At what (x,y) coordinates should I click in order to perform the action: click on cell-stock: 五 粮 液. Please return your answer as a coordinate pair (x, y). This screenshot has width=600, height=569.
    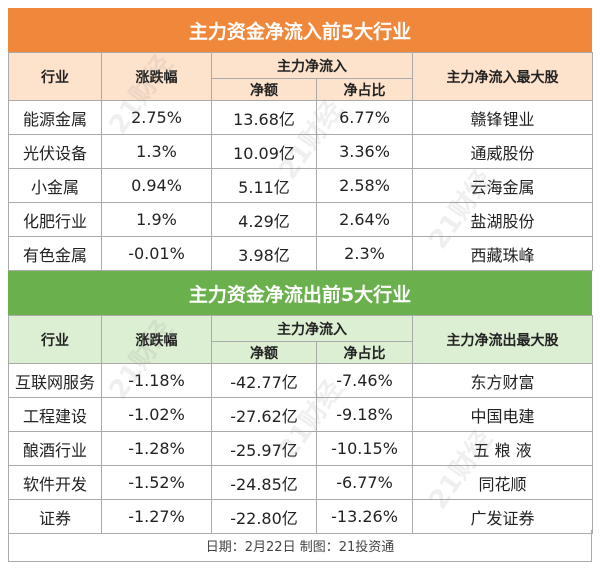
    Looking at the image, I should click on (502, 448).